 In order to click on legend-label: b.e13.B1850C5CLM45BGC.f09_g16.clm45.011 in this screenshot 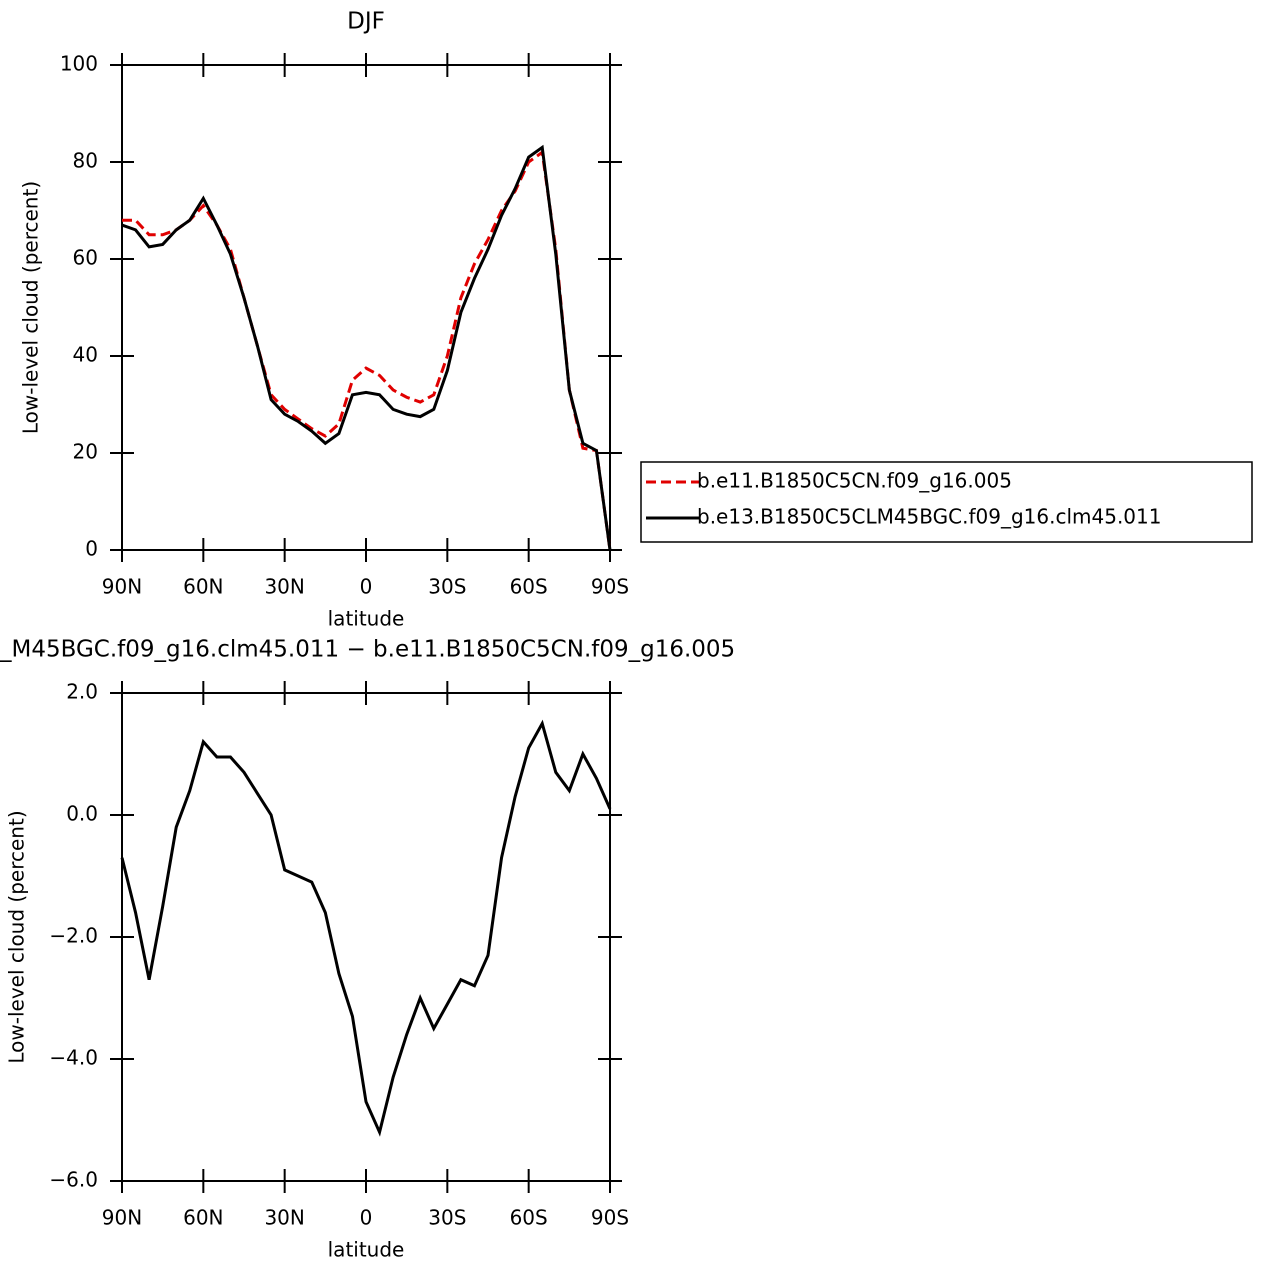, I will do `click(929, 517)`.